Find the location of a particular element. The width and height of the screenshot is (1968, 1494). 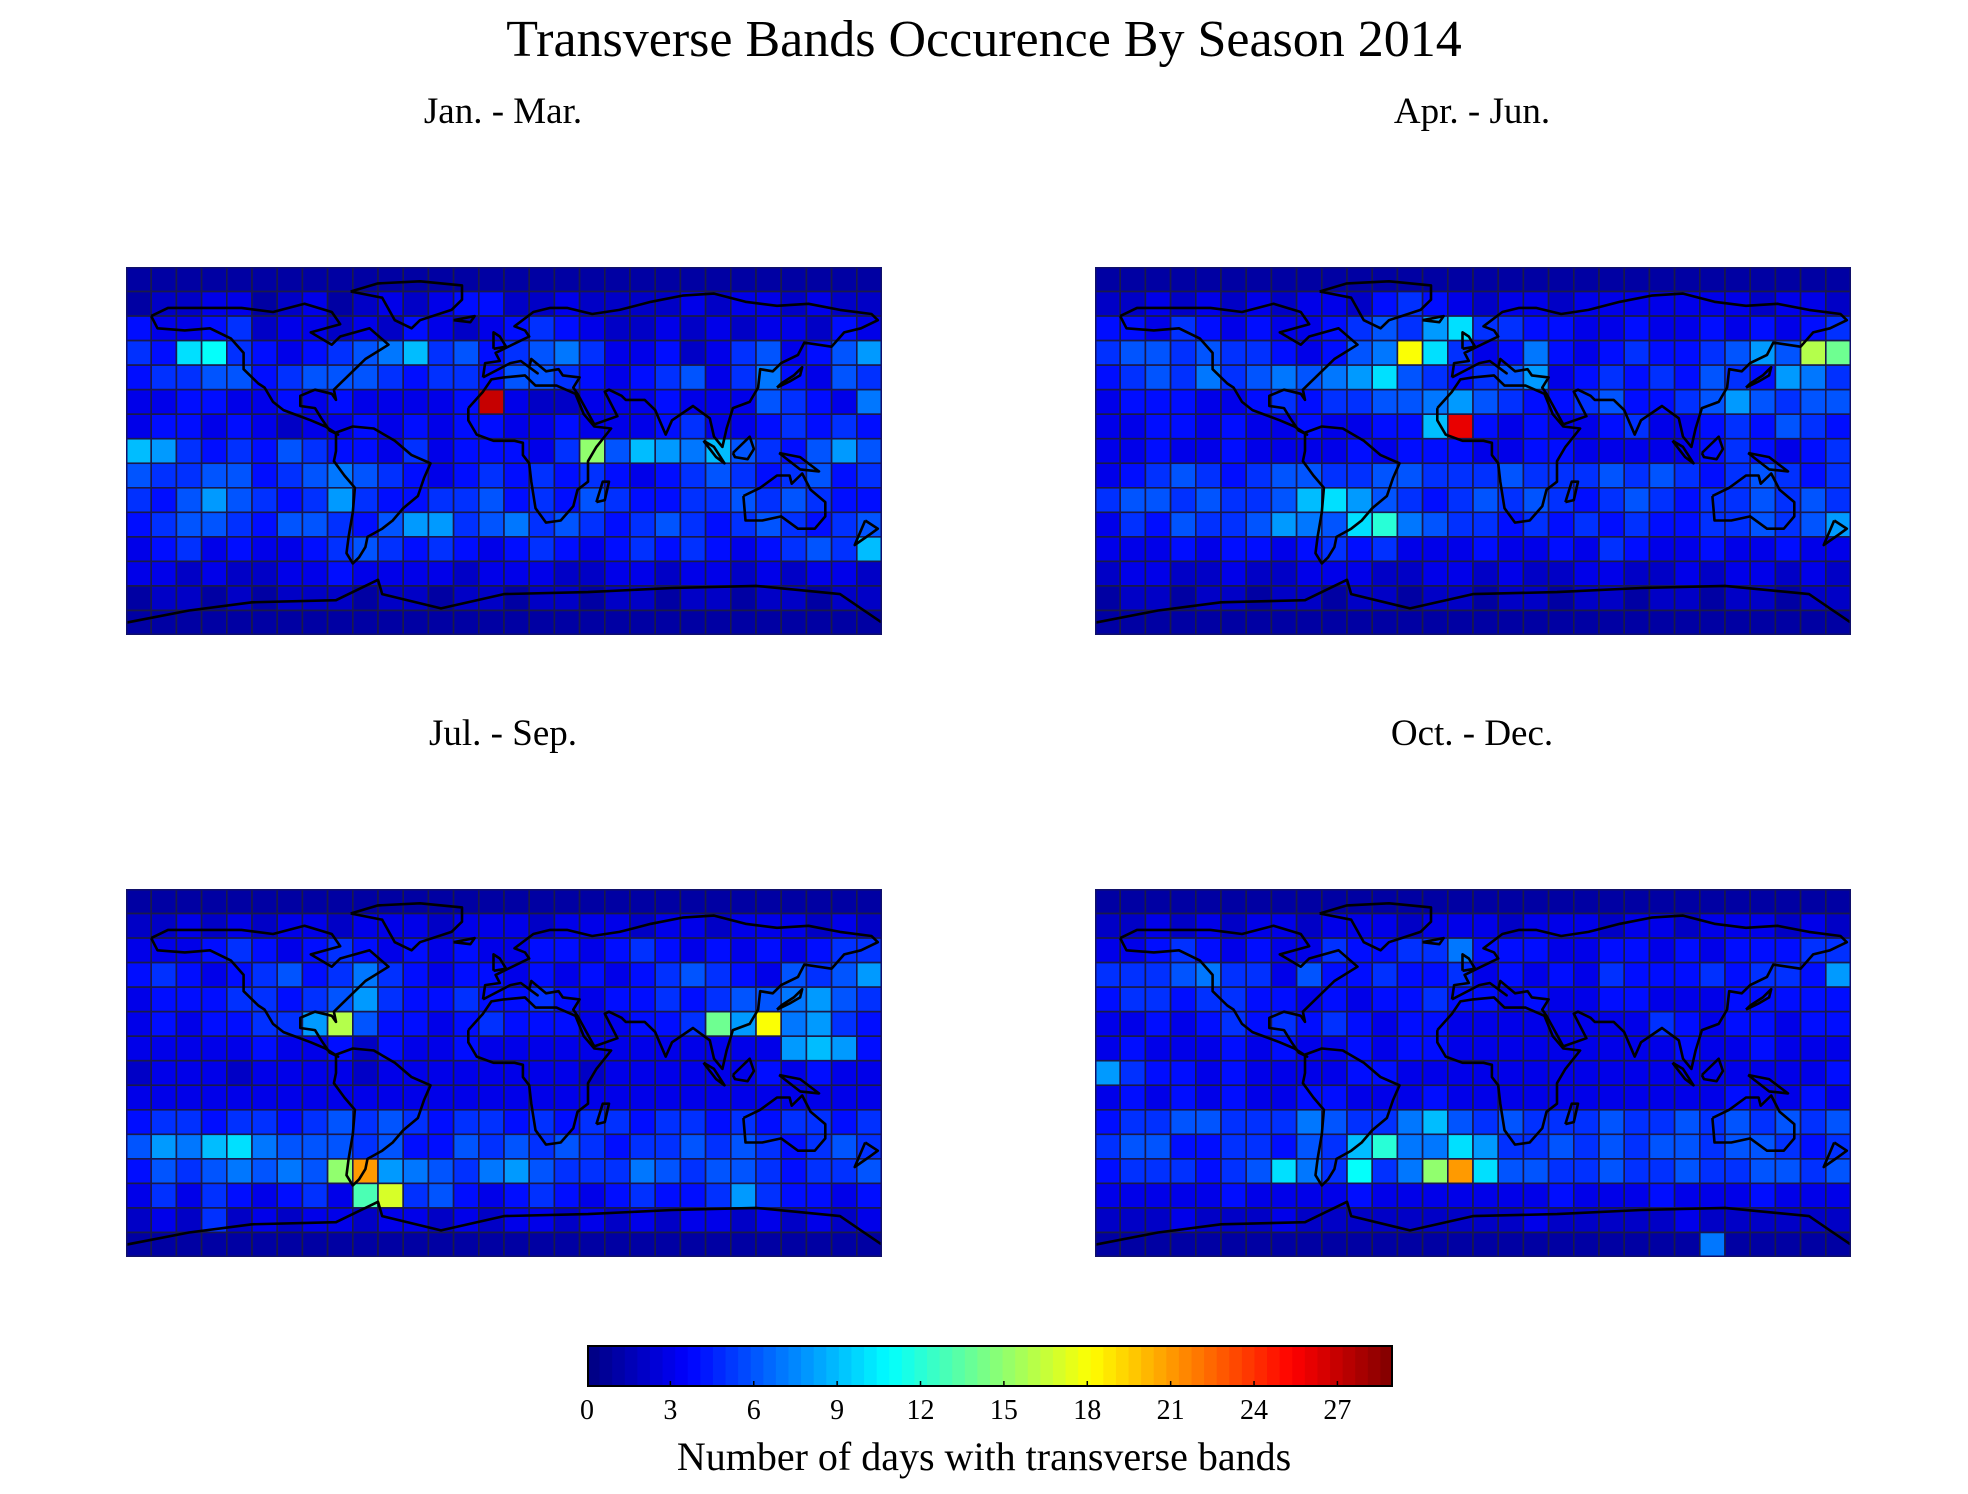

panel-title-apr-jun: Apr. - Jun. is located at coordinates (1472, 111).